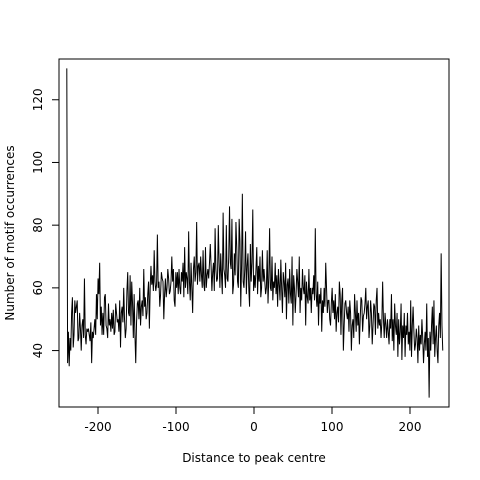  Describe the element at coordinates (410, 427) in the screenshot. I see `x-tick-label: 200` at that location.